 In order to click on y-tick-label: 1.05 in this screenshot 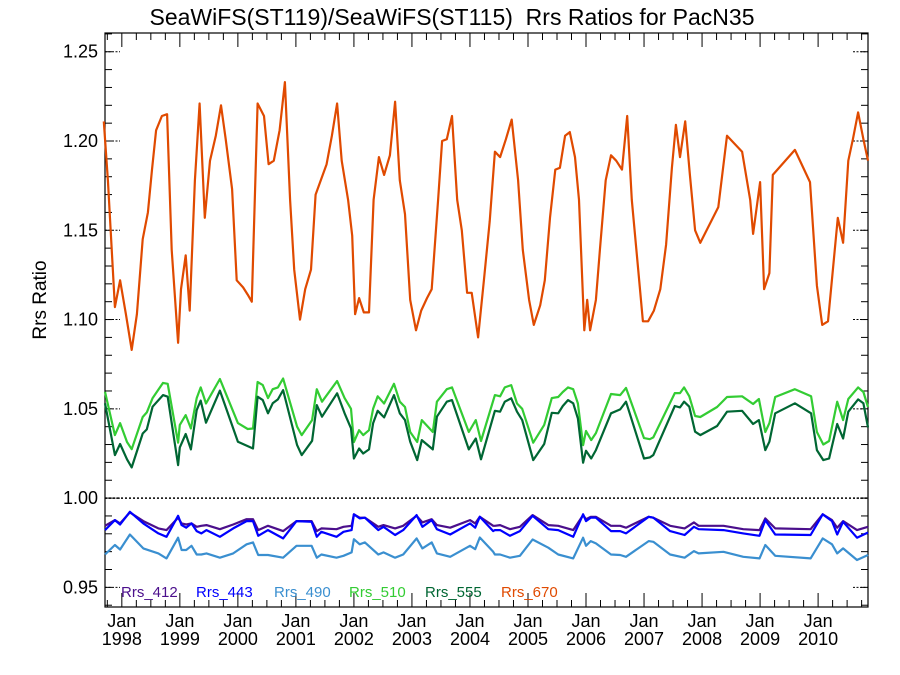, I will do `click(80, 409)`.